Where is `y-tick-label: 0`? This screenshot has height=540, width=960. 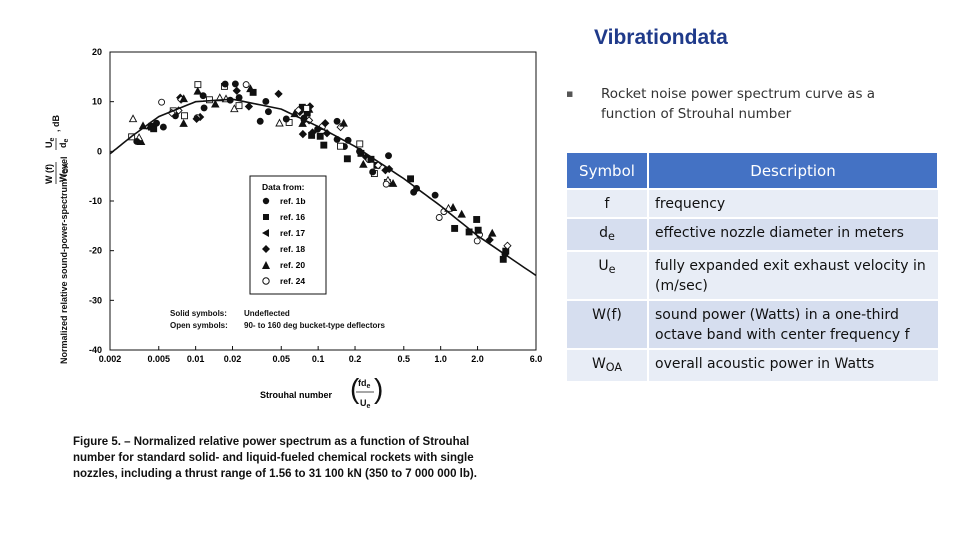
y-tick-label: 0 is located at coordinates (99, 151).